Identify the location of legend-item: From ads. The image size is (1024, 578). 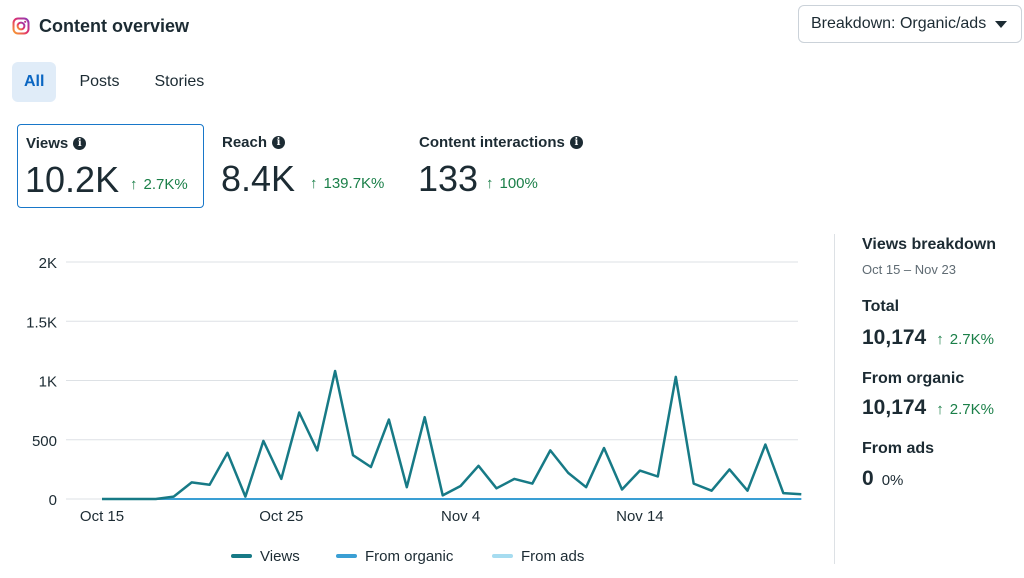
(538, 556).